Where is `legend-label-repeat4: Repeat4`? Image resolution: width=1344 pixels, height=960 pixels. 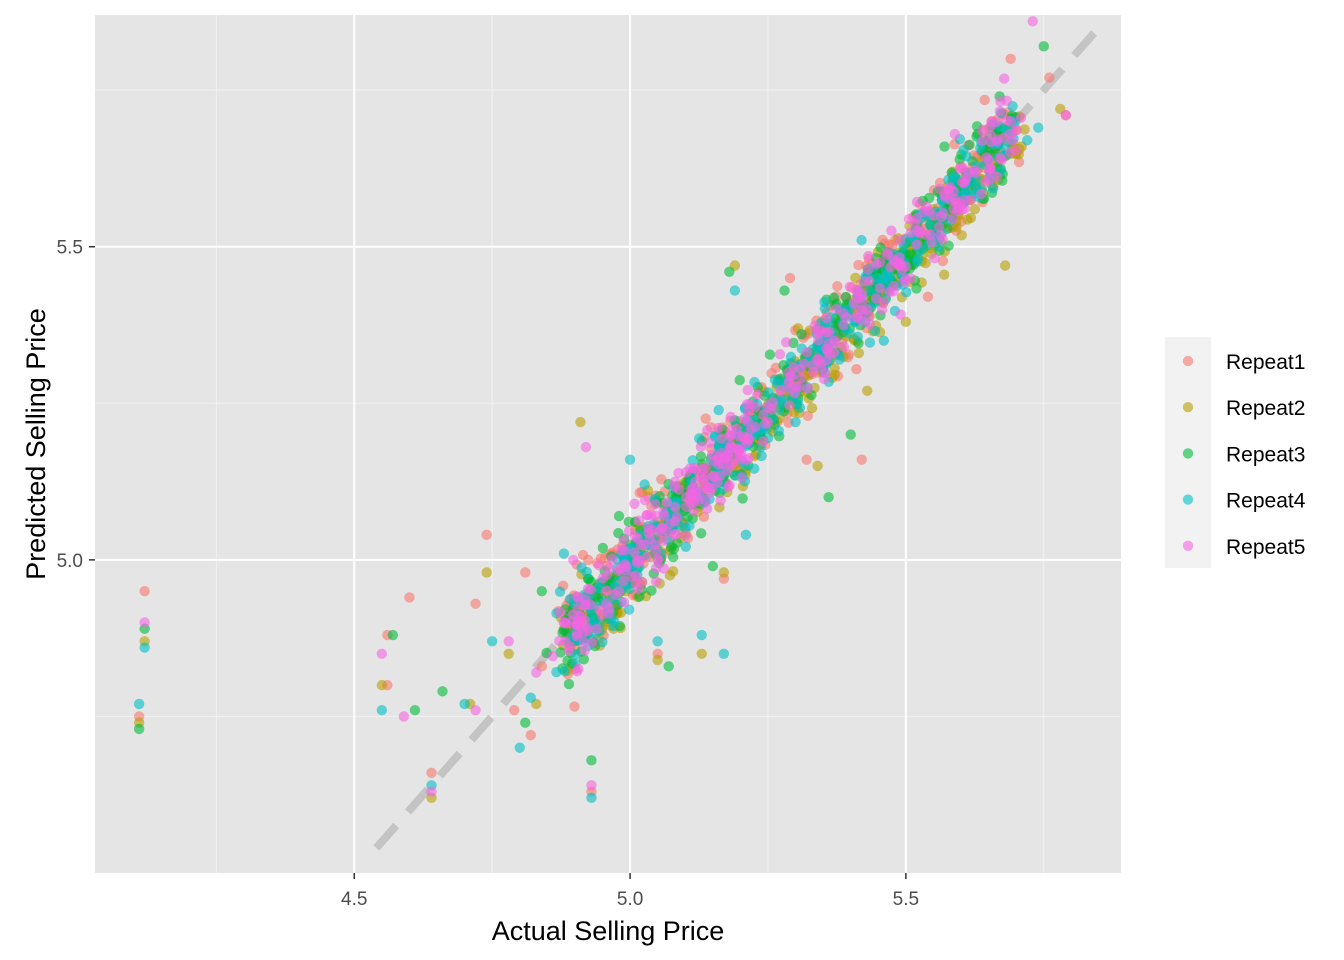
legend-label-repeat4: Repeat4 is located at coordinates (1266, 501).